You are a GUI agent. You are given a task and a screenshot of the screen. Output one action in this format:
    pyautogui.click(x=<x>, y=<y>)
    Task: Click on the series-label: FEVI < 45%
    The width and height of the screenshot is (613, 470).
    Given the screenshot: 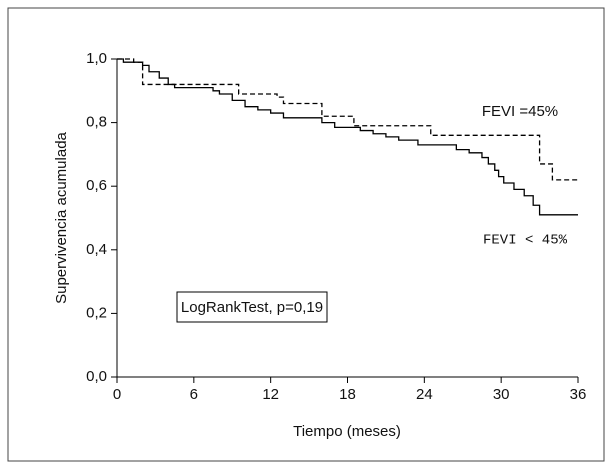 What is the action you would take?
    pyautogui.click(x=525, y=241)
    